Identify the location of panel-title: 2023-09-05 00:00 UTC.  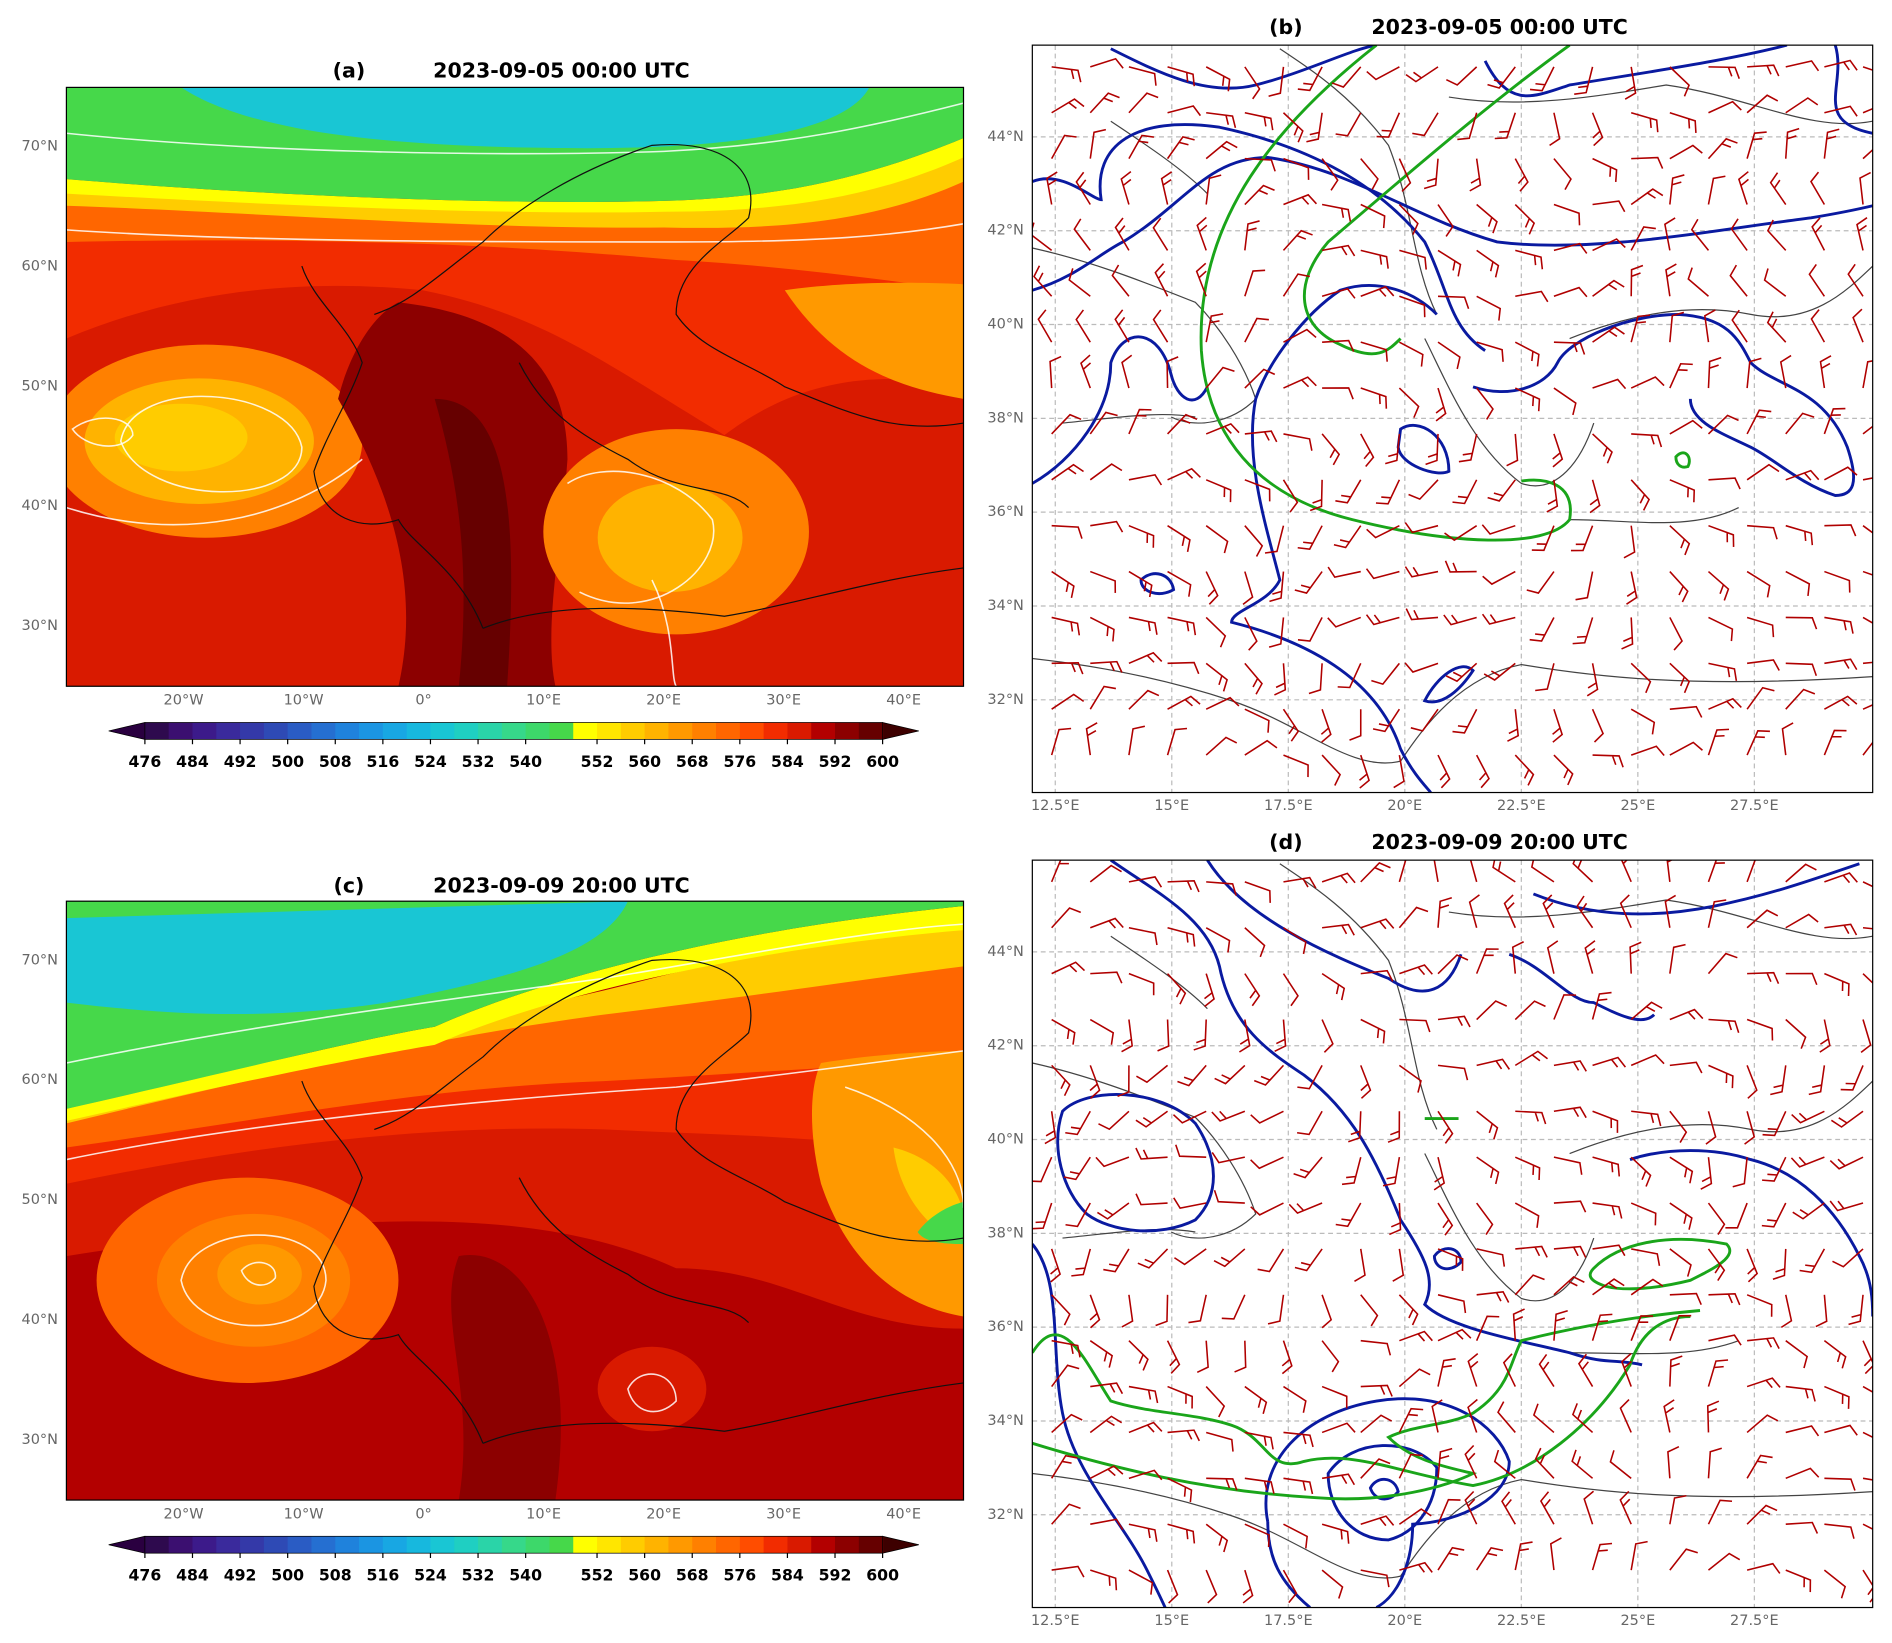
(561, 71).